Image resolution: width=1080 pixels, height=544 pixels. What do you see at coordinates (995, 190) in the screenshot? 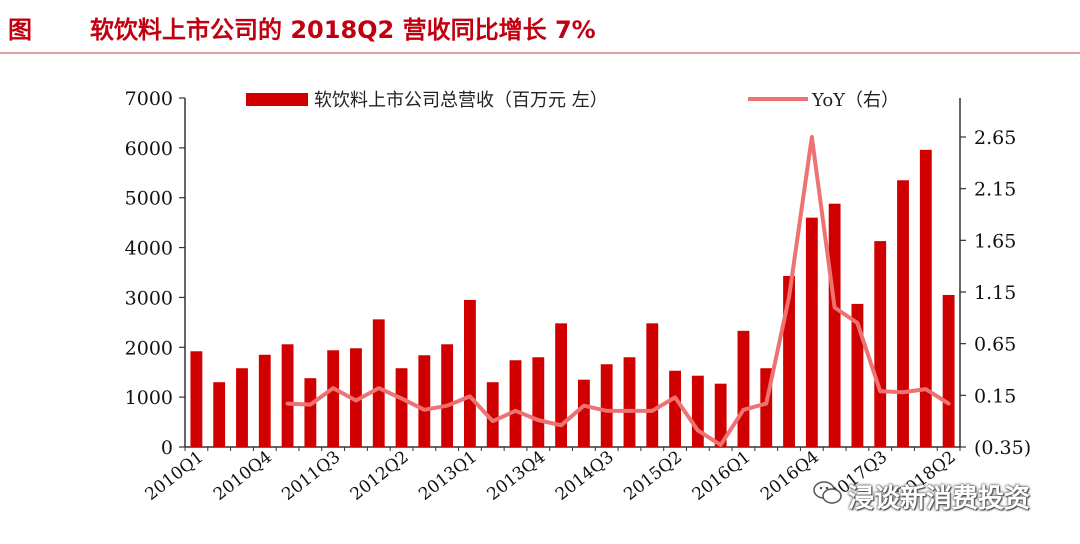
I see `y-right-tick-label: 2.15` at bounding box center [995, 190].